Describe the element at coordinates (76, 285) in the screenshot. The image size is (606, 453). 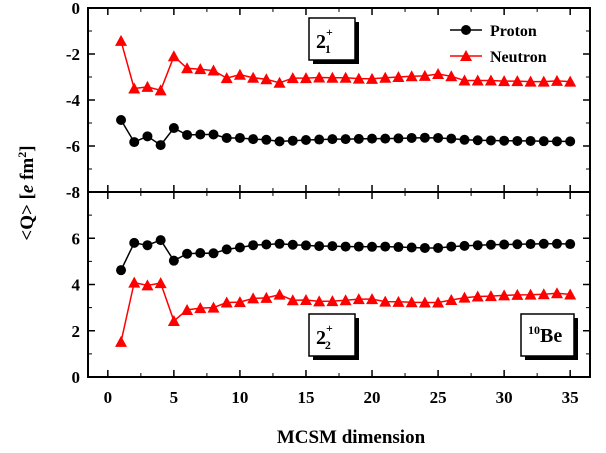
I see `y-tick-label-bottom: 4` at that location.